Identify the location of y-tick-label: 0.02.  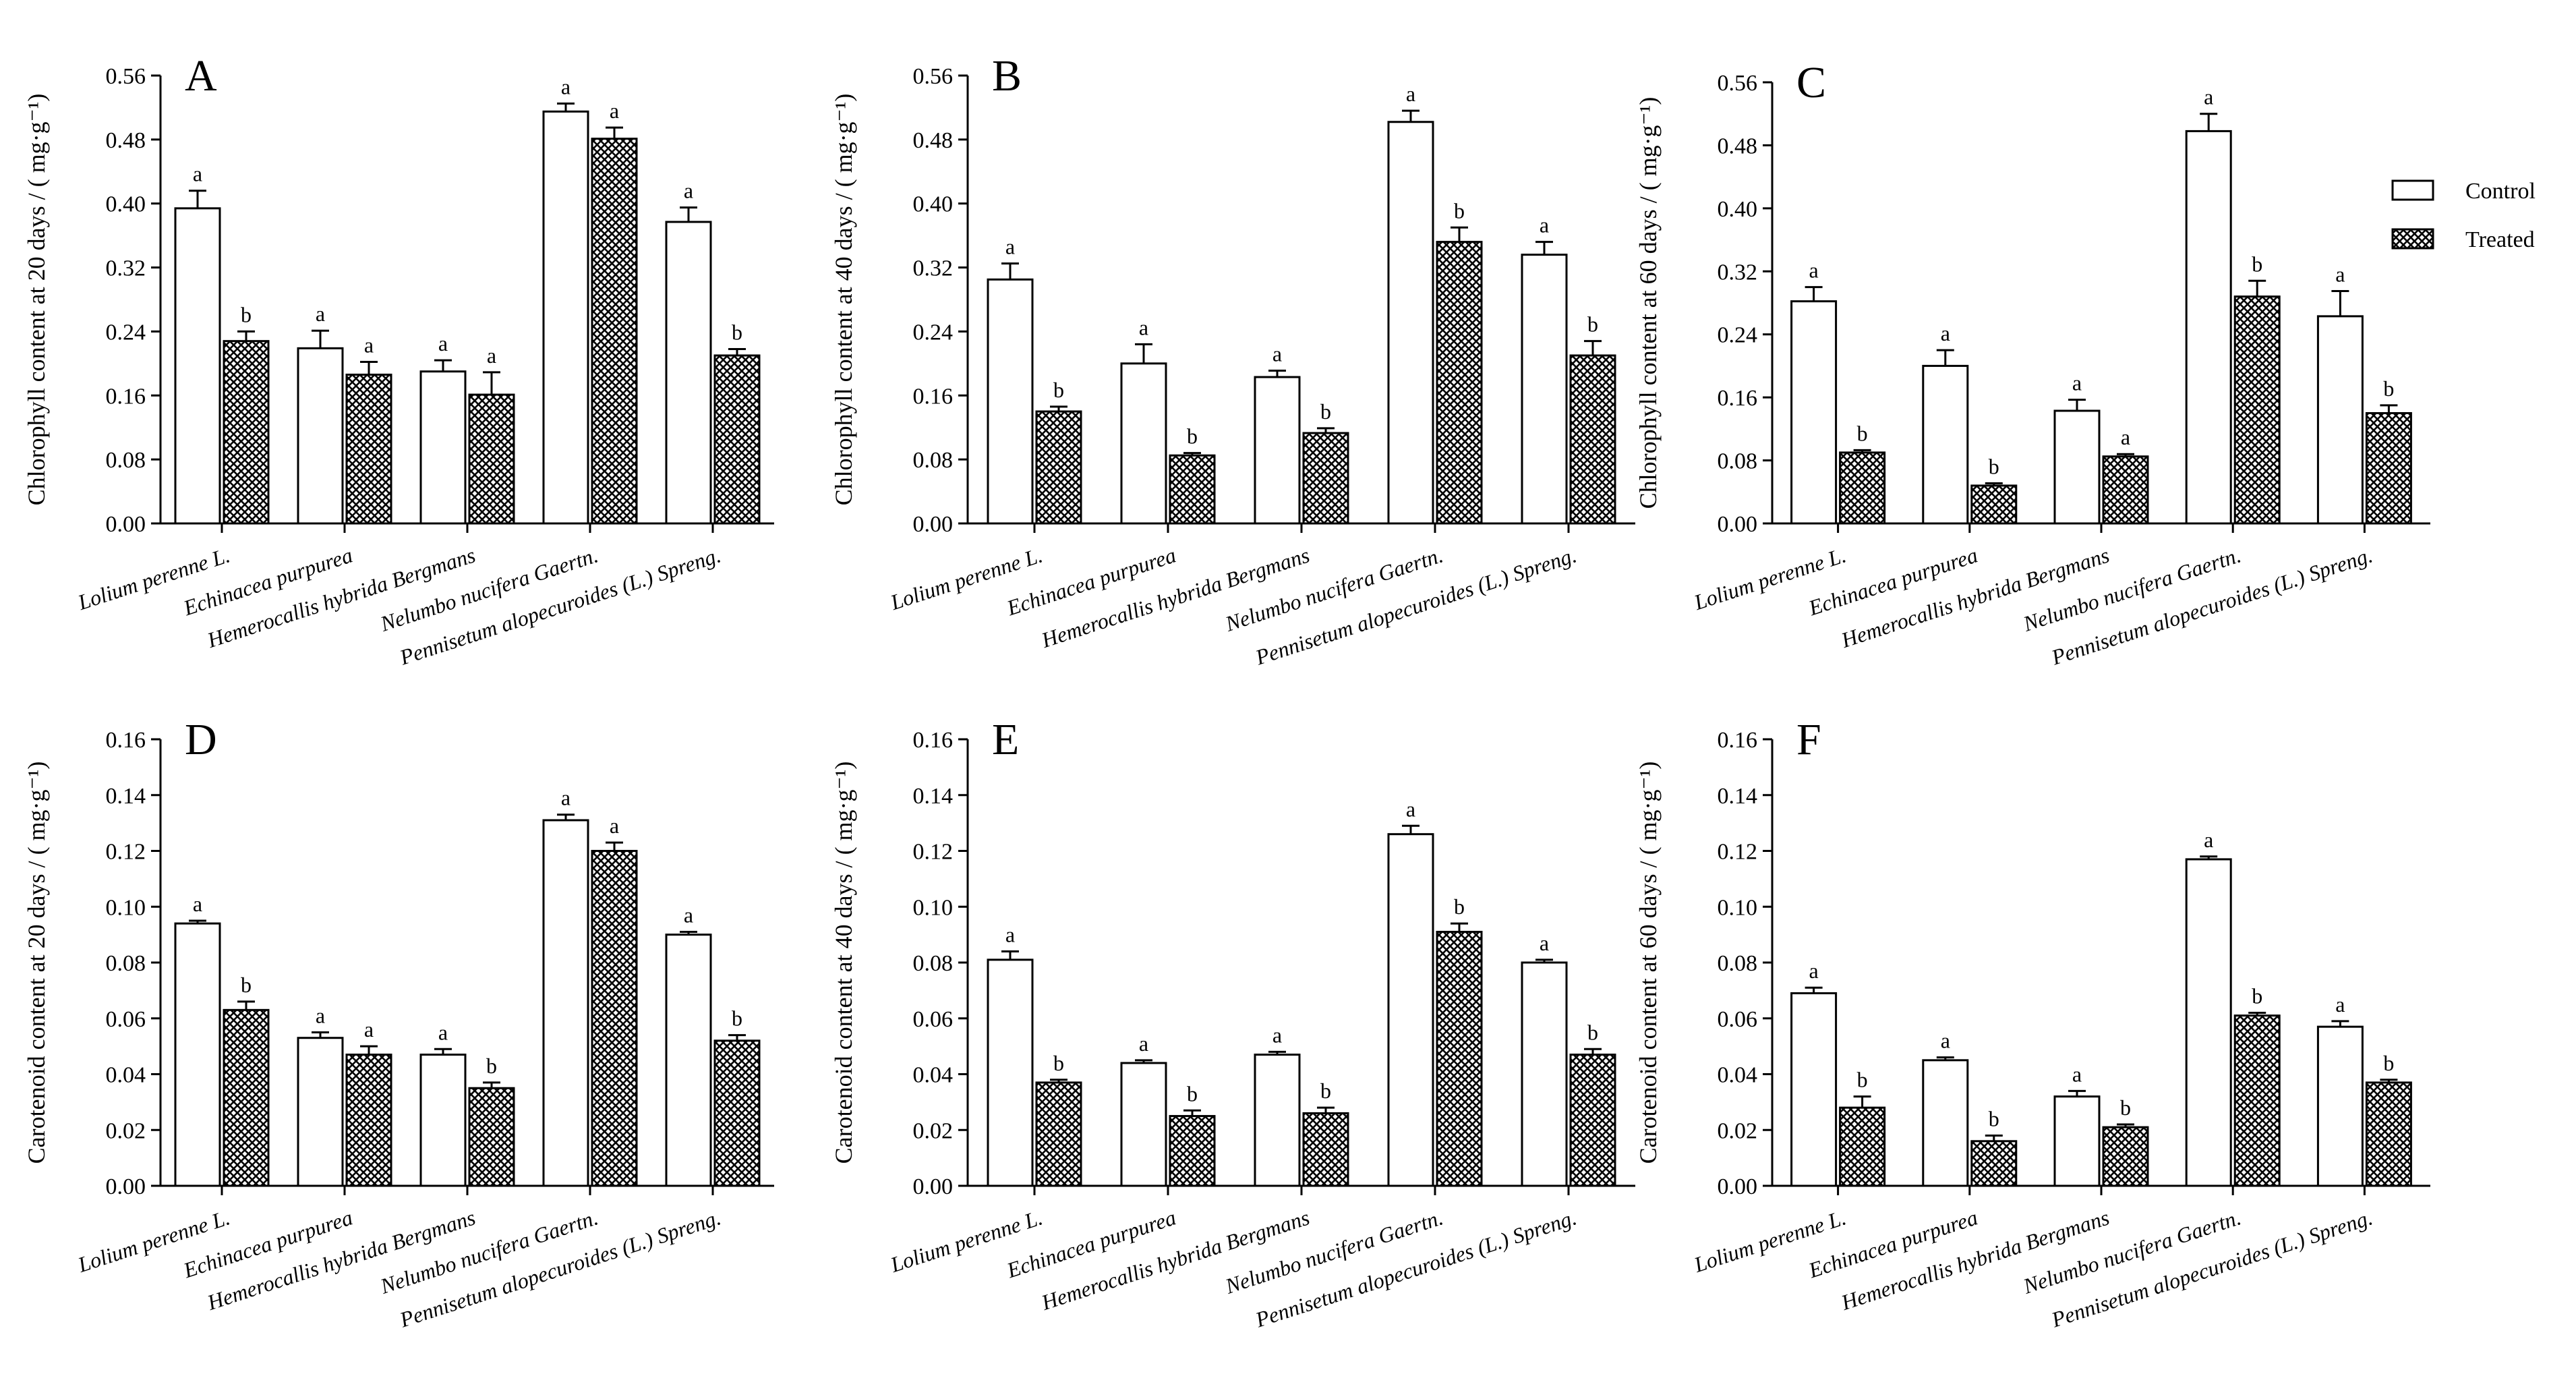
(1738, 1130).